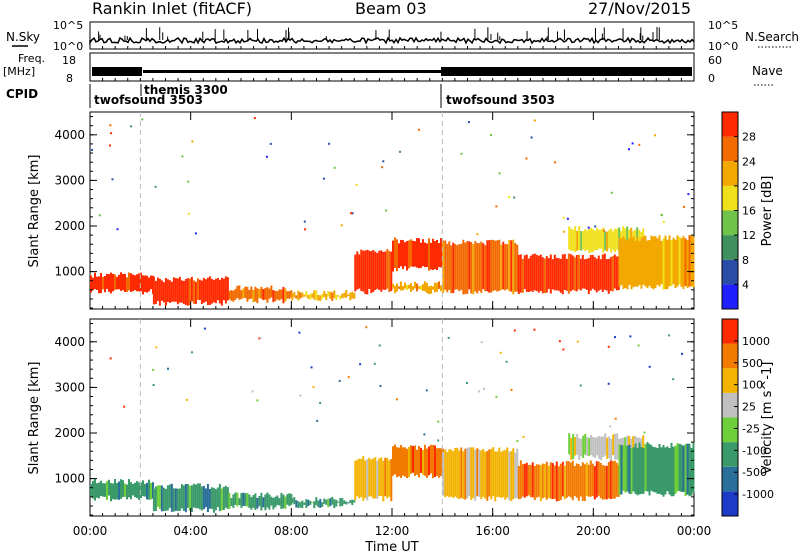 This screenshot has height=554, width=800. I want to click on x-tick-label: 00:00, so click(90, 531).